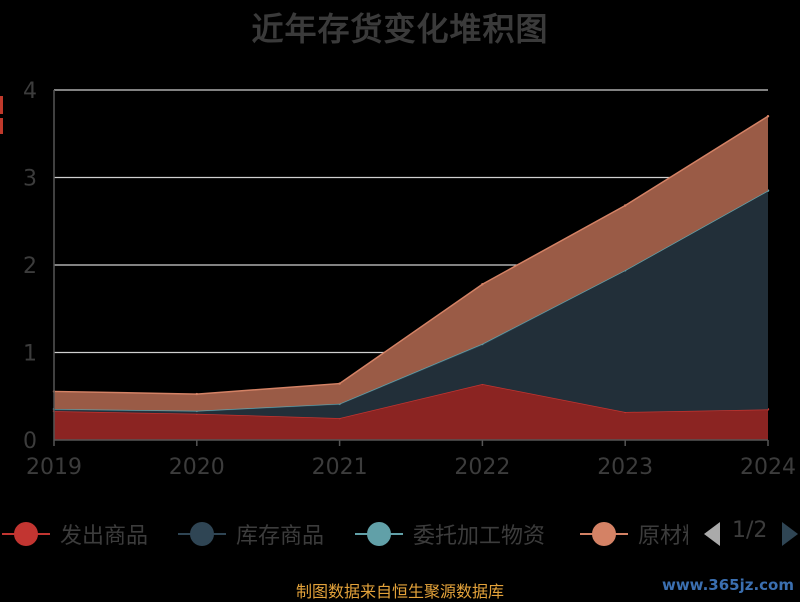 This screenshot has width=800, height=602. I want to click on legend: 发出商品 库存商品 委托加工物资 原材料 1/2, so click(400, 534).